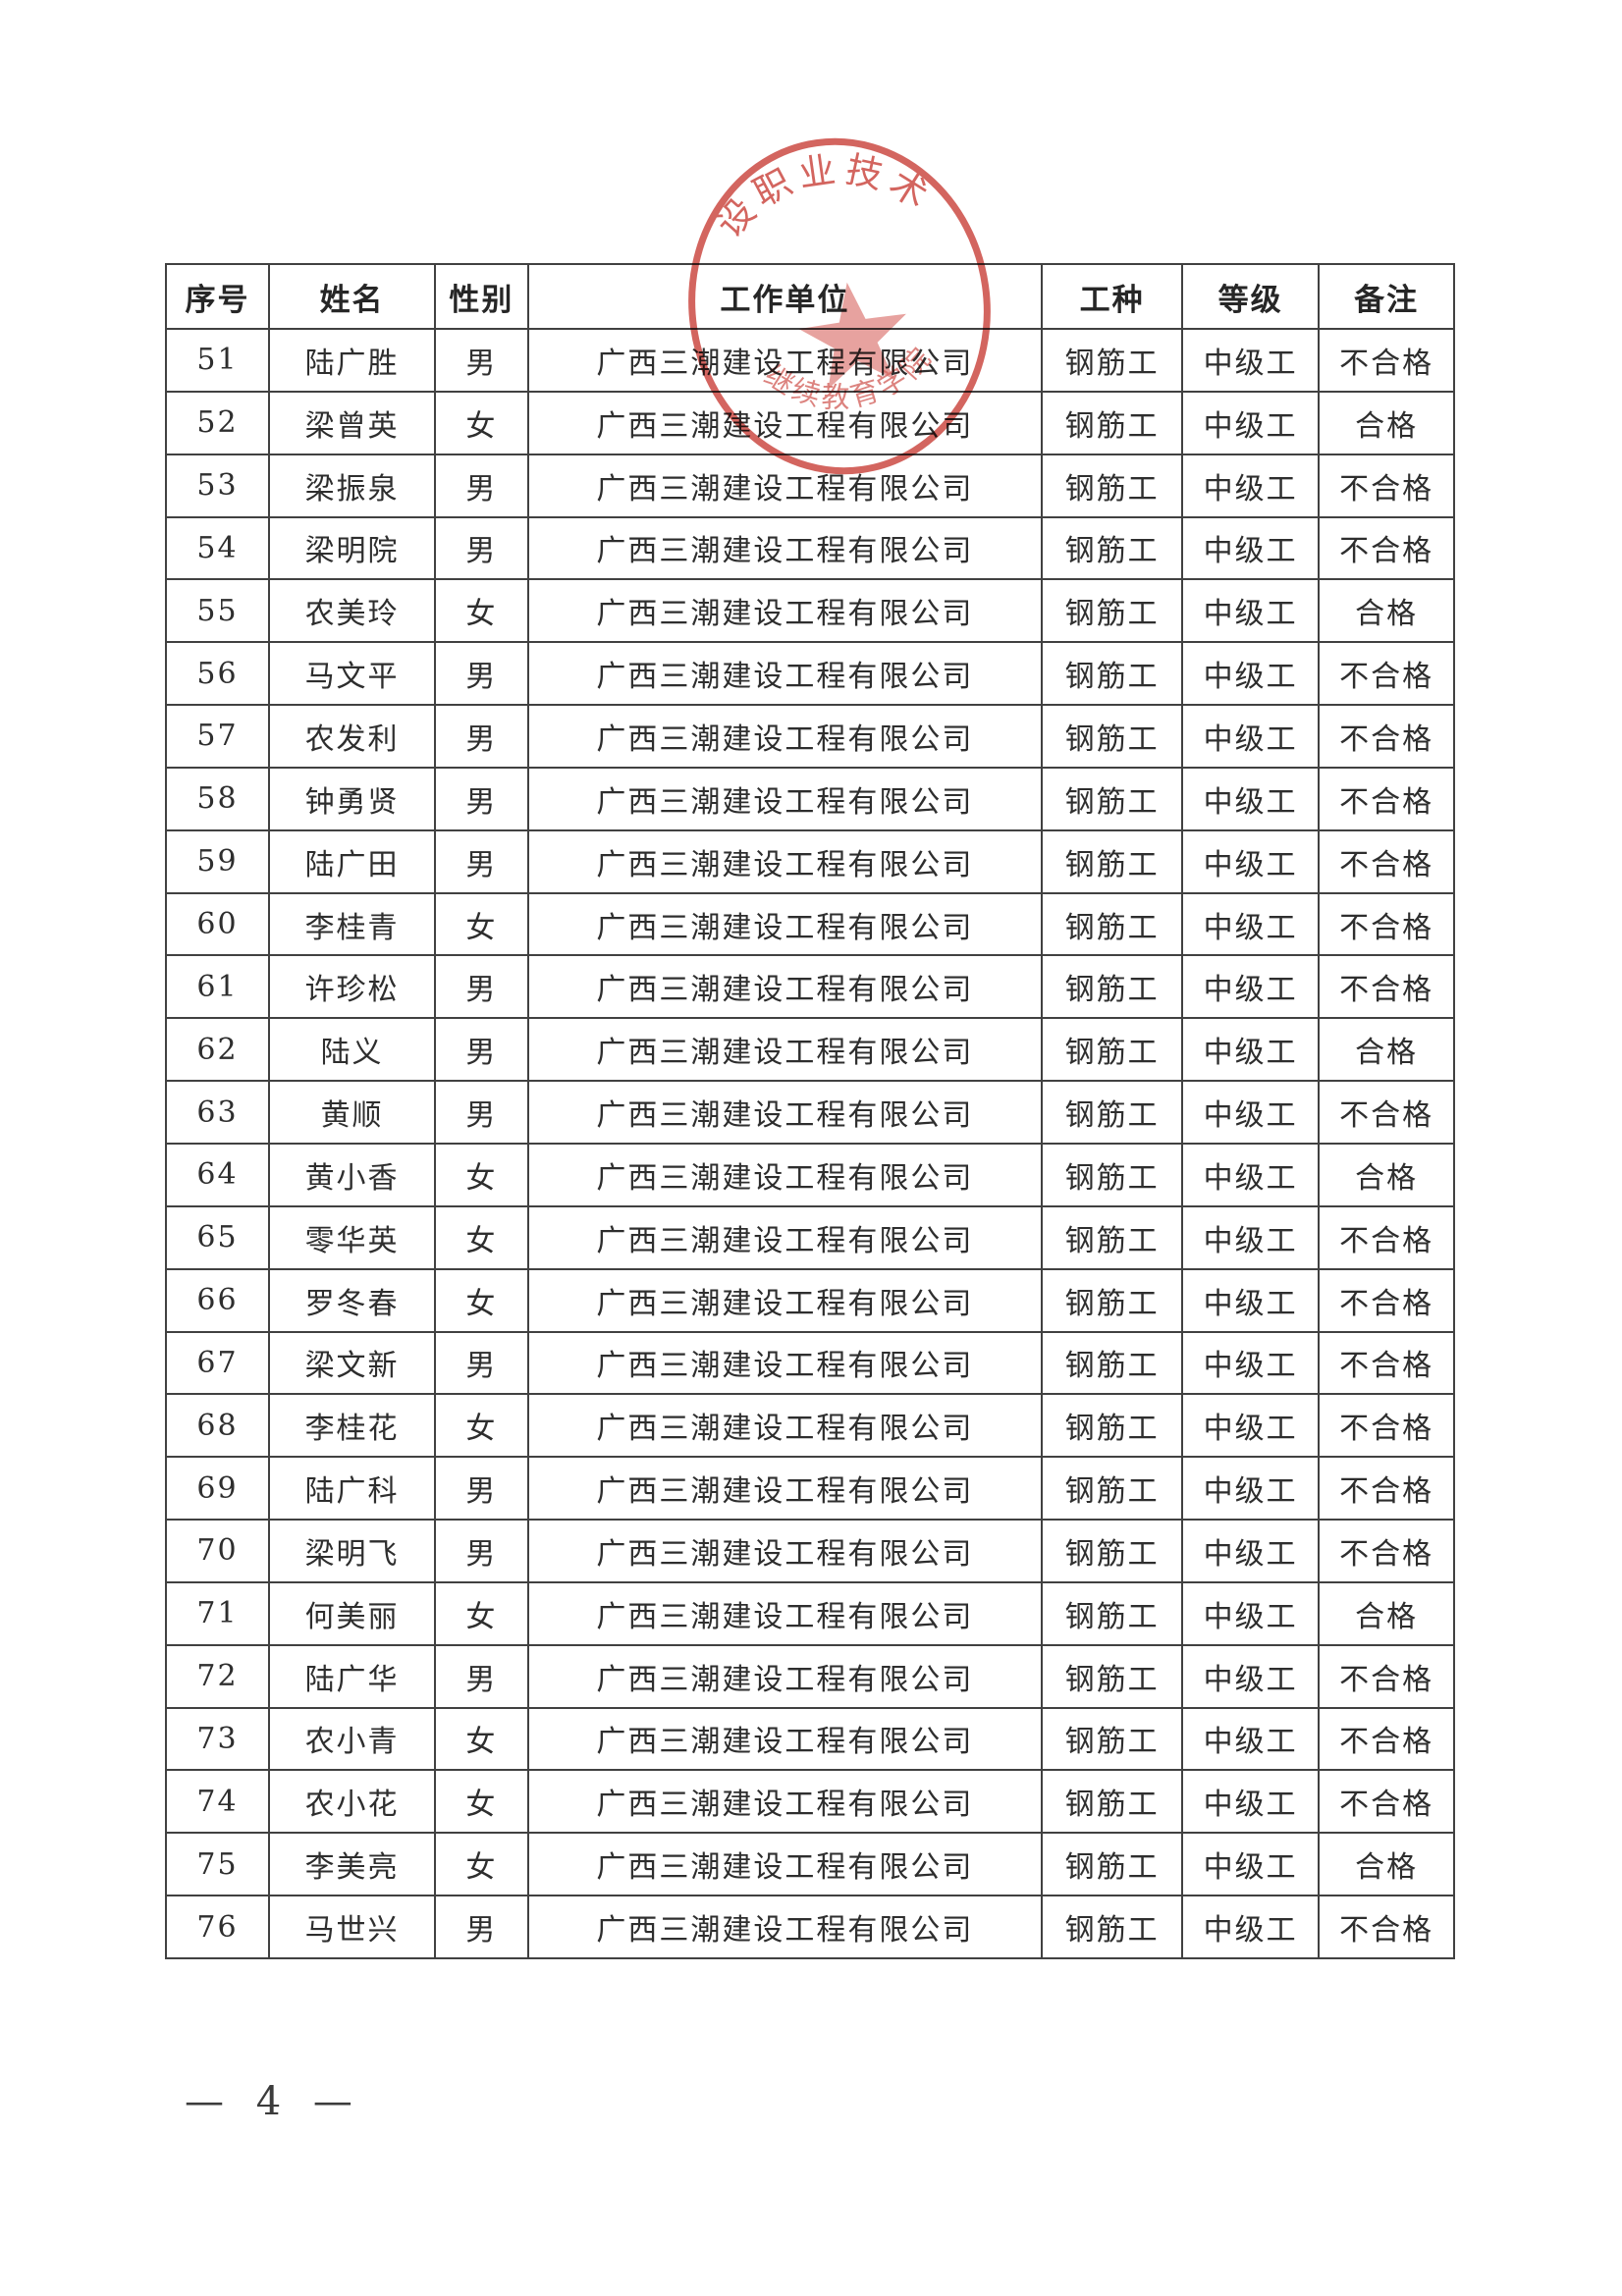  I want to click on table-cell: 51, so click(217, 361).